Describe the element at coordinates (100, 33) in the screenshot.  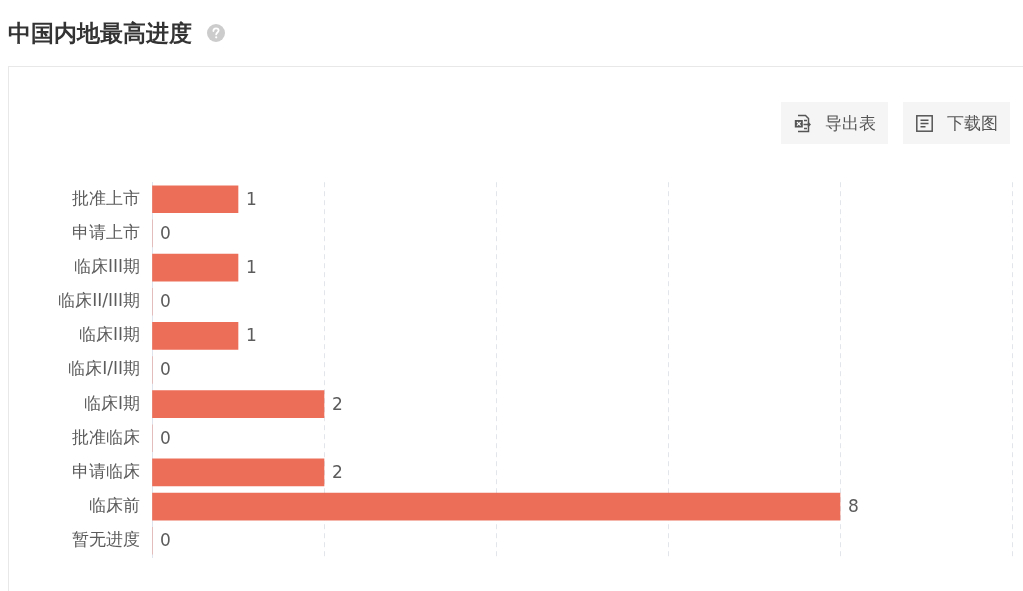
I see `chart-title: 中国内地最高进度` at that location.